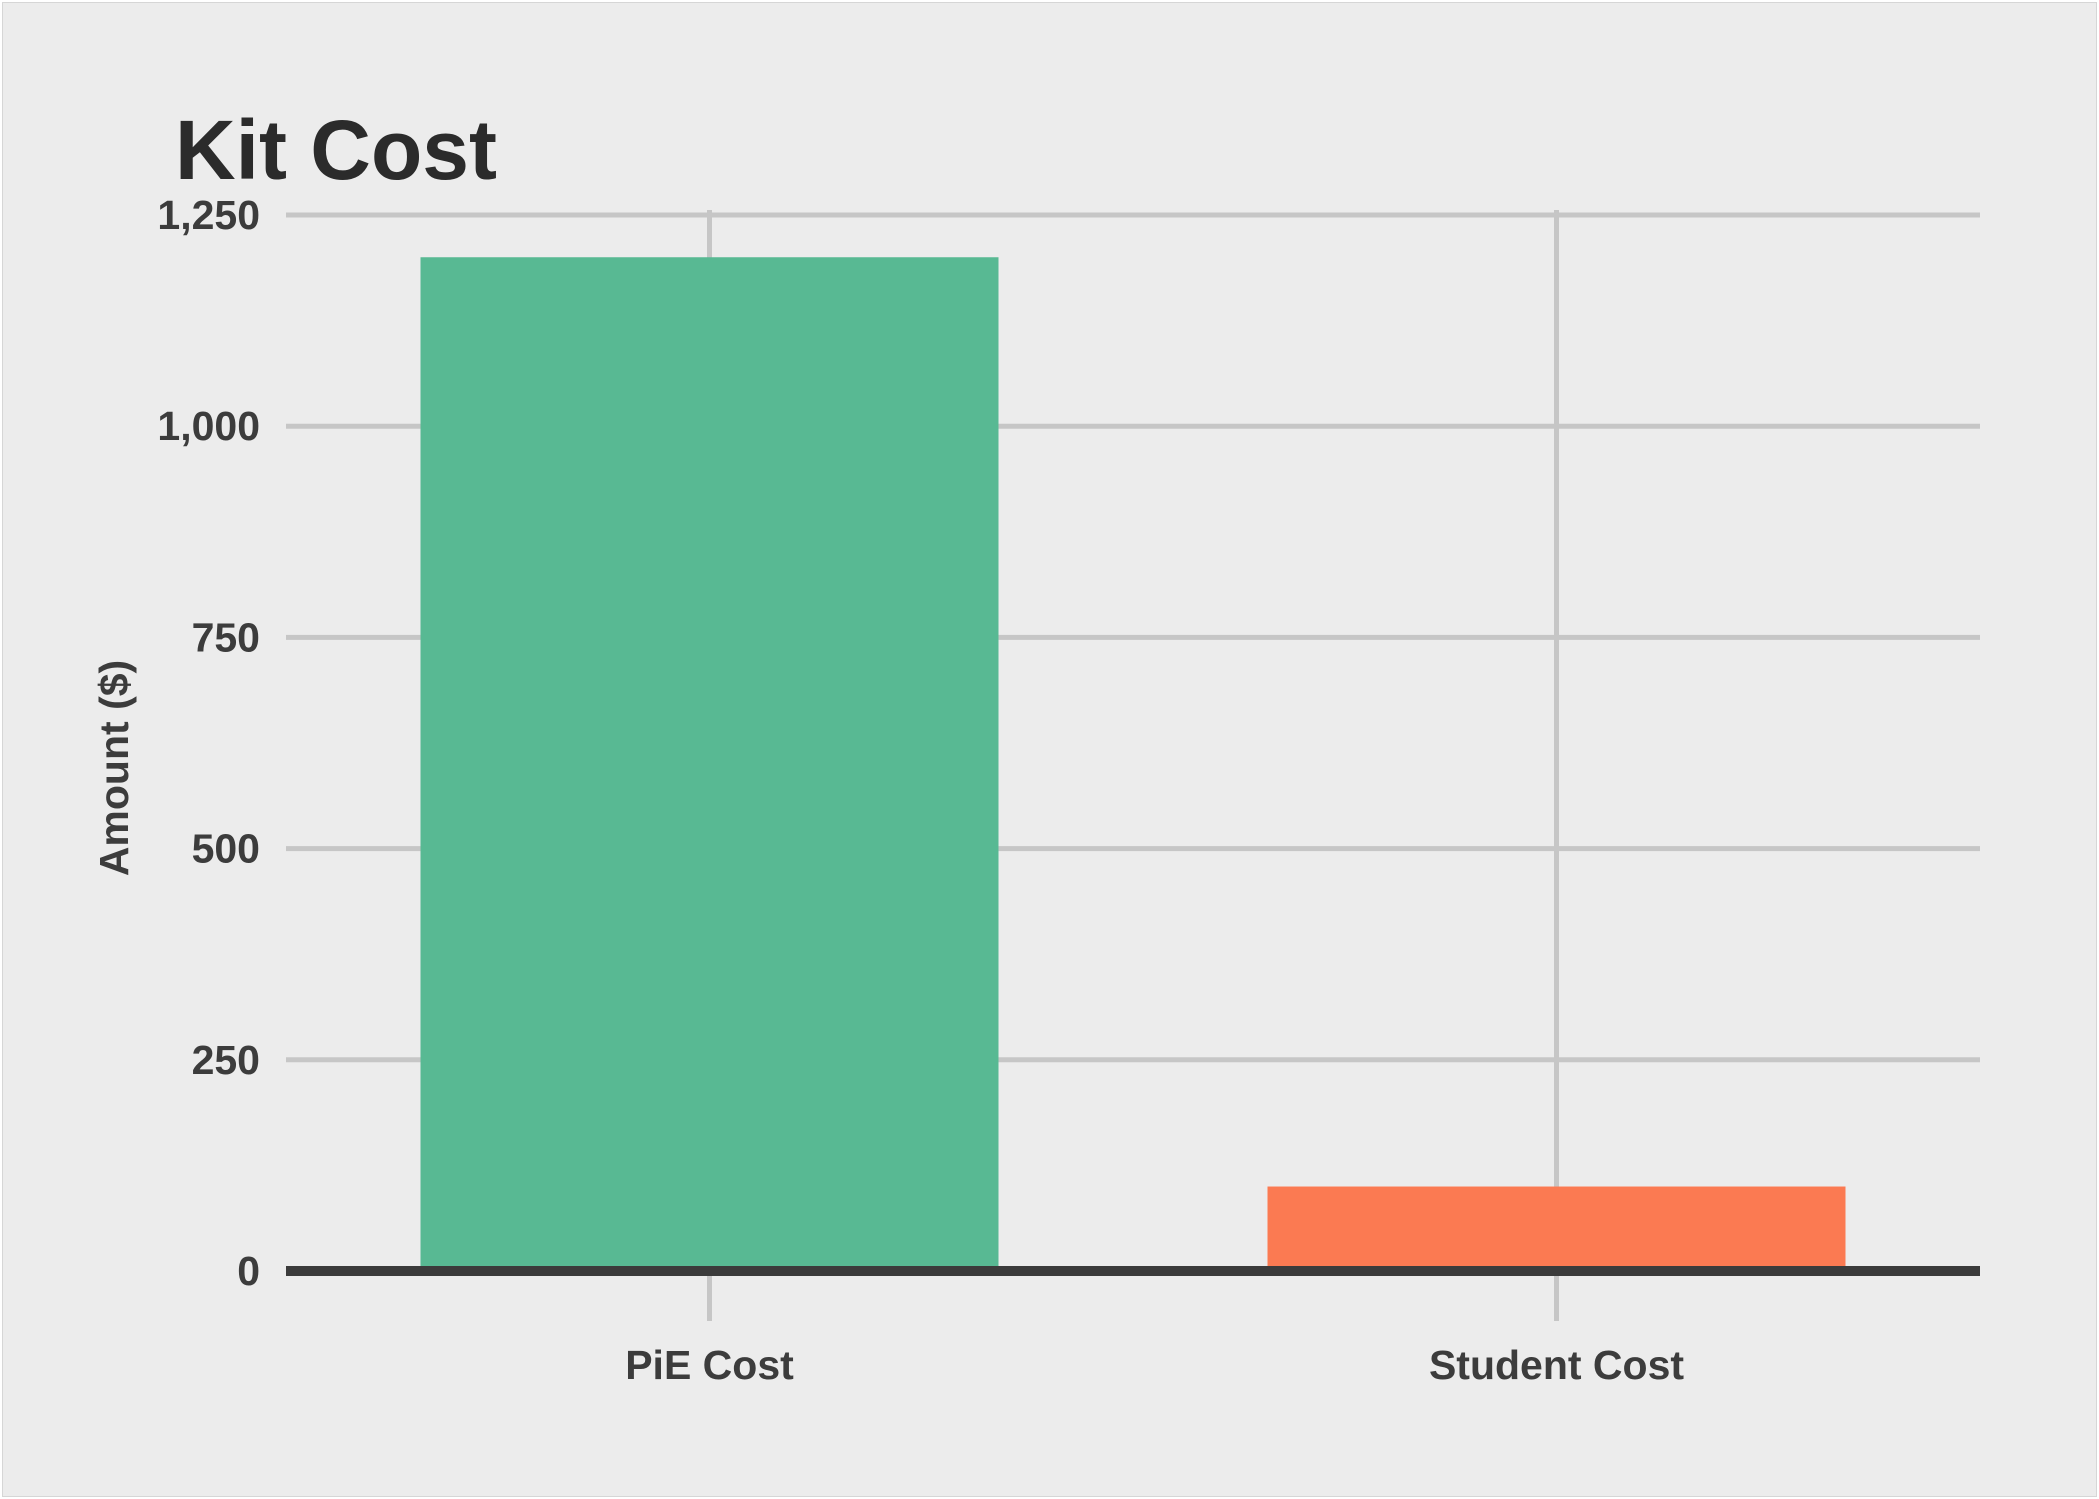 The height and width of the screenshot is (1499, 2099). Describe the element at coordinates (1556, 1365) in the screenshot. I see `x-tick-label: Student Cost` at that location.